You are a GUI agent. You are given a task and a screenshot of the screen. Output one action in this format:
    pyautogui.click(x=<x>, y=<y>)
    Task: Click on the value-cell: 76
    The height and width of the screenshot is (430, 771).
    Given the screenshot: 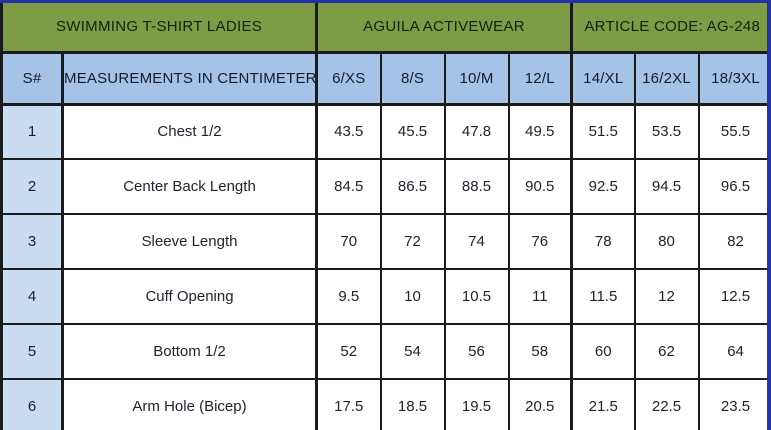 What is the action you would take?
    pyautogui.click(x=540, y=241)
    